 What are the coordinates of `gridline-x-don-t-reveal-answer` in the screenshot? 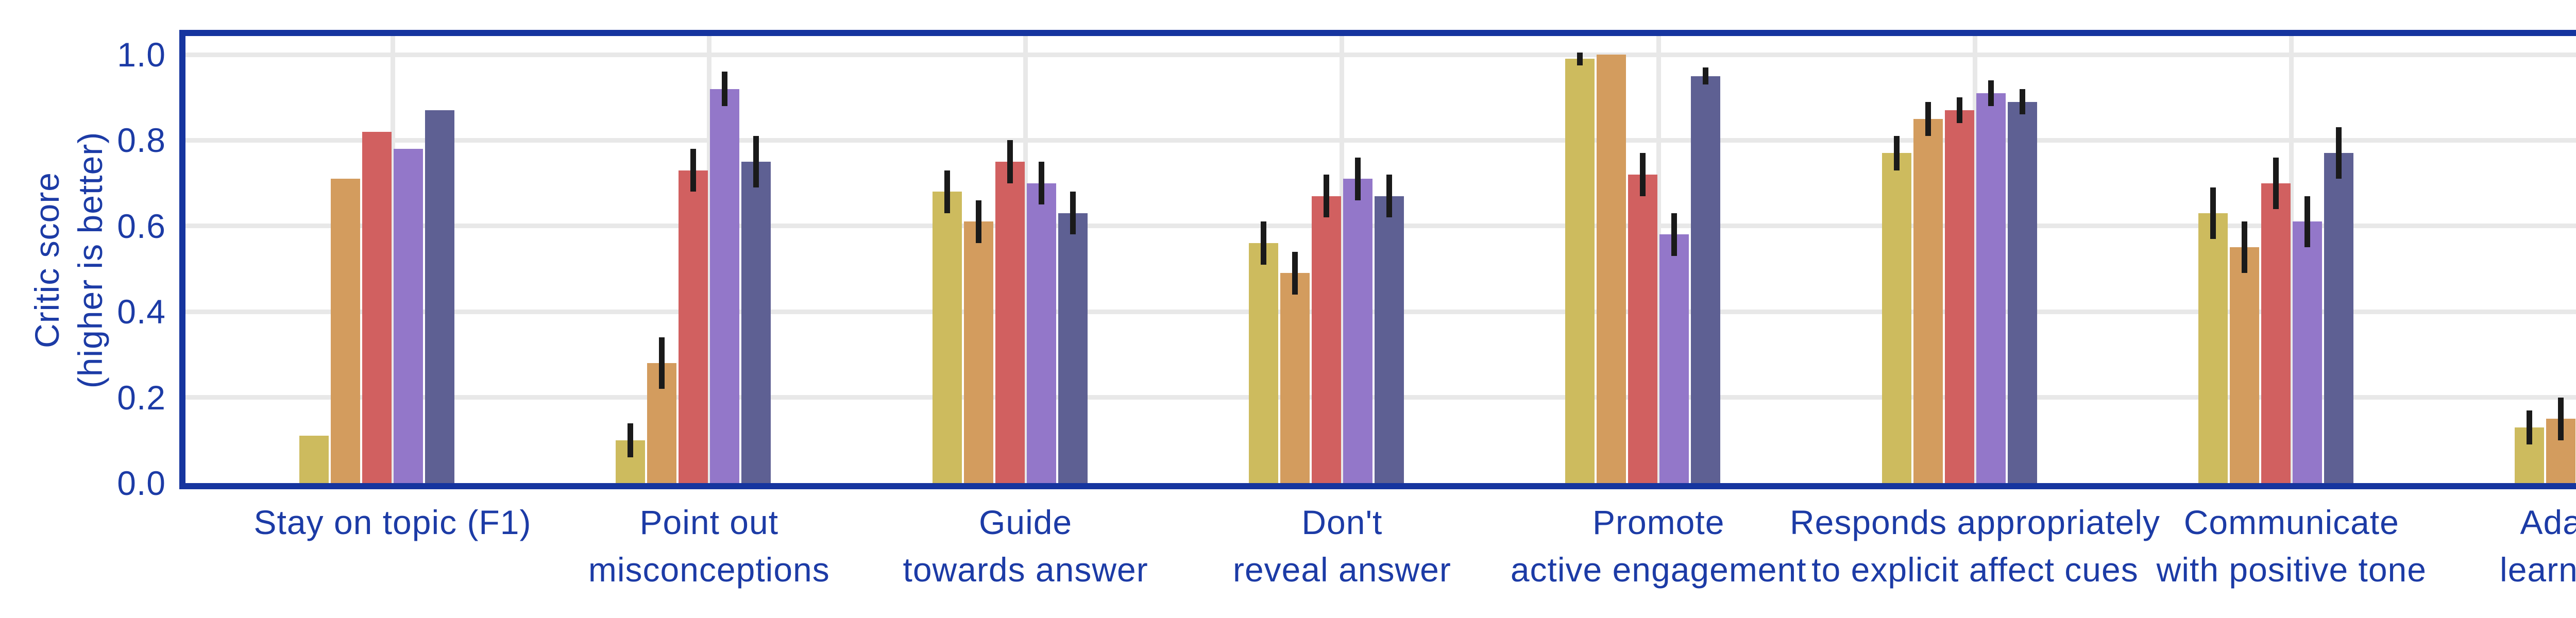 It's located at (1342, 259).